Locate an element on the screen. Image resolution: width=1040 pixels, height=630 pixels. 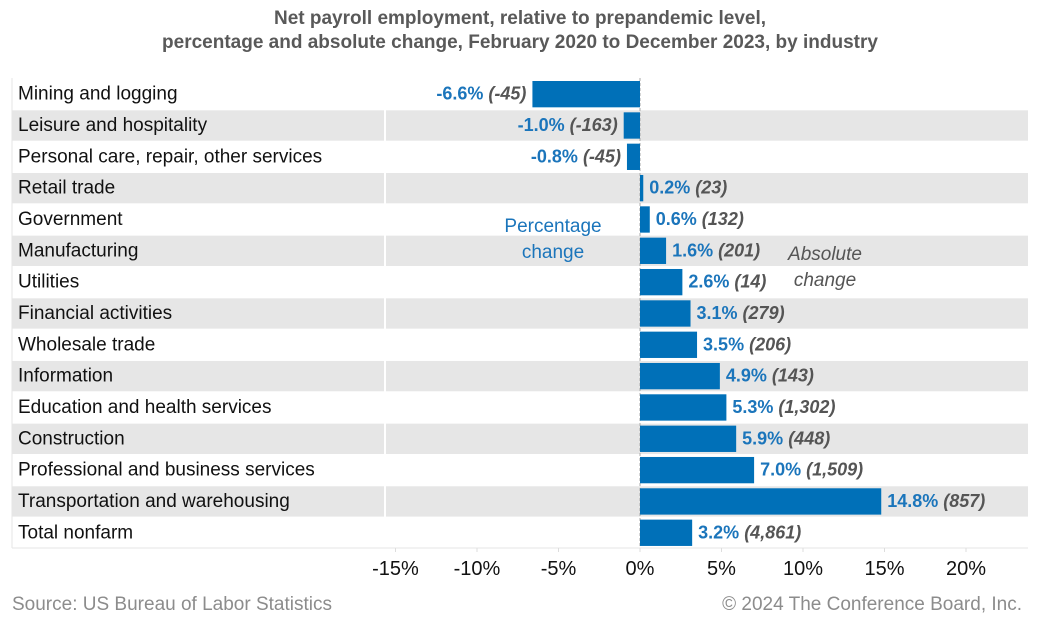
x-tick-label: 5% is located at coordinates (721, 569).